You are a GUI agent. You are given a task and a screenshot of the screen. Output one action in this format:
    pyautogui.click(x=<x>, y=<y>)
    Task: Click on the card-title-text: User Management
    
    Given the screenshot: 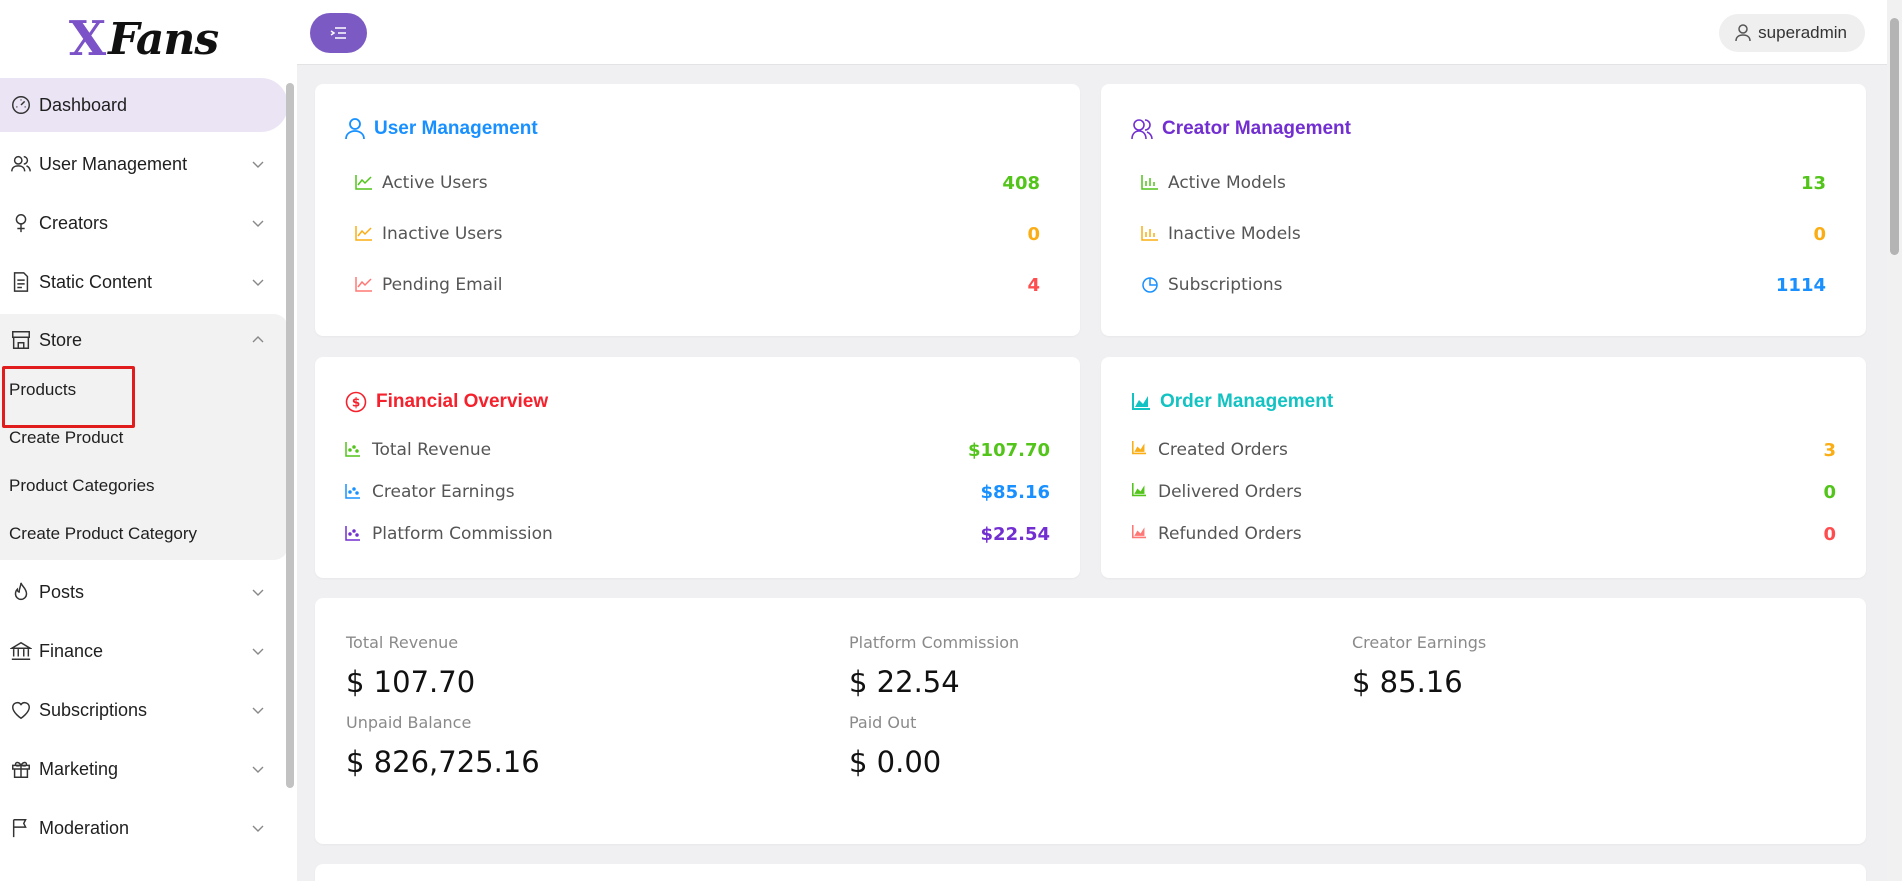 What is the action you would take?
    pyautogui.click(x=456, y=128)
    